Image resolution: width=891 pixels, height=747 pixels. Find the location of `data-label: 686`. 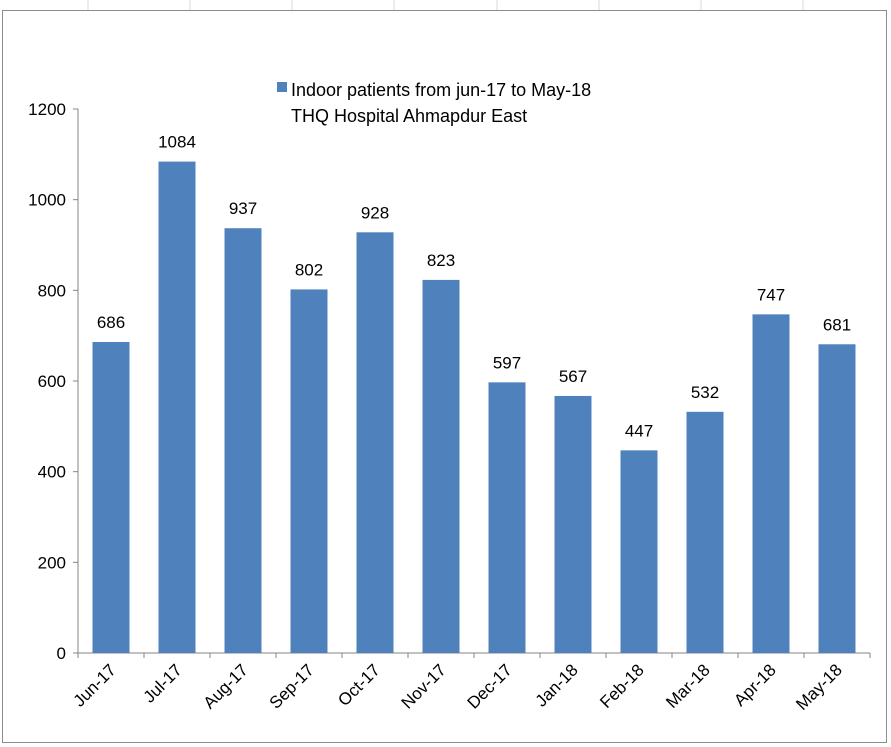

data-label: 686 is located at coordinates (111, 322).